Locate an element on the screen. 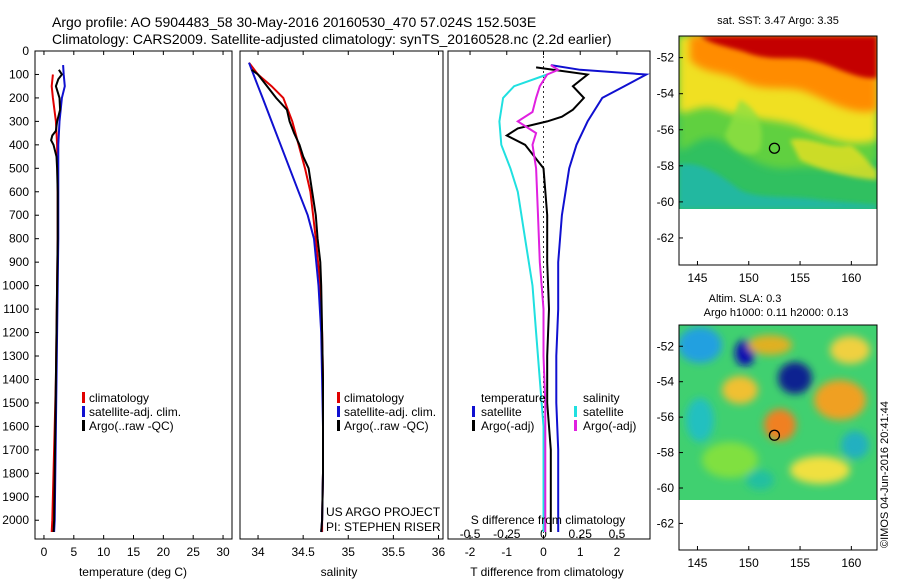 The image size is (900, 580). y-tick-label: 300 is located at coordinates (19, 121).